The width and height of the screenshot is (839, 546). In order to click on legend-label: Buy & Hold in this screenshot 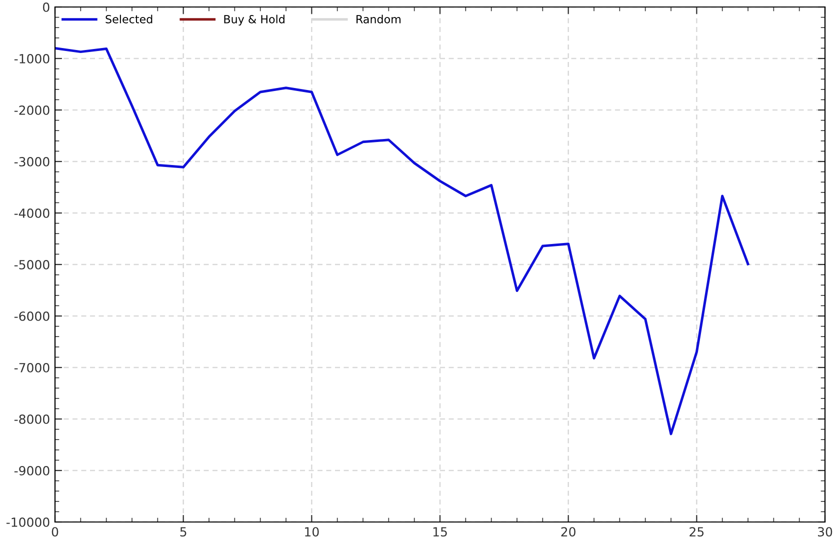, I will do `click(254, 20)`.